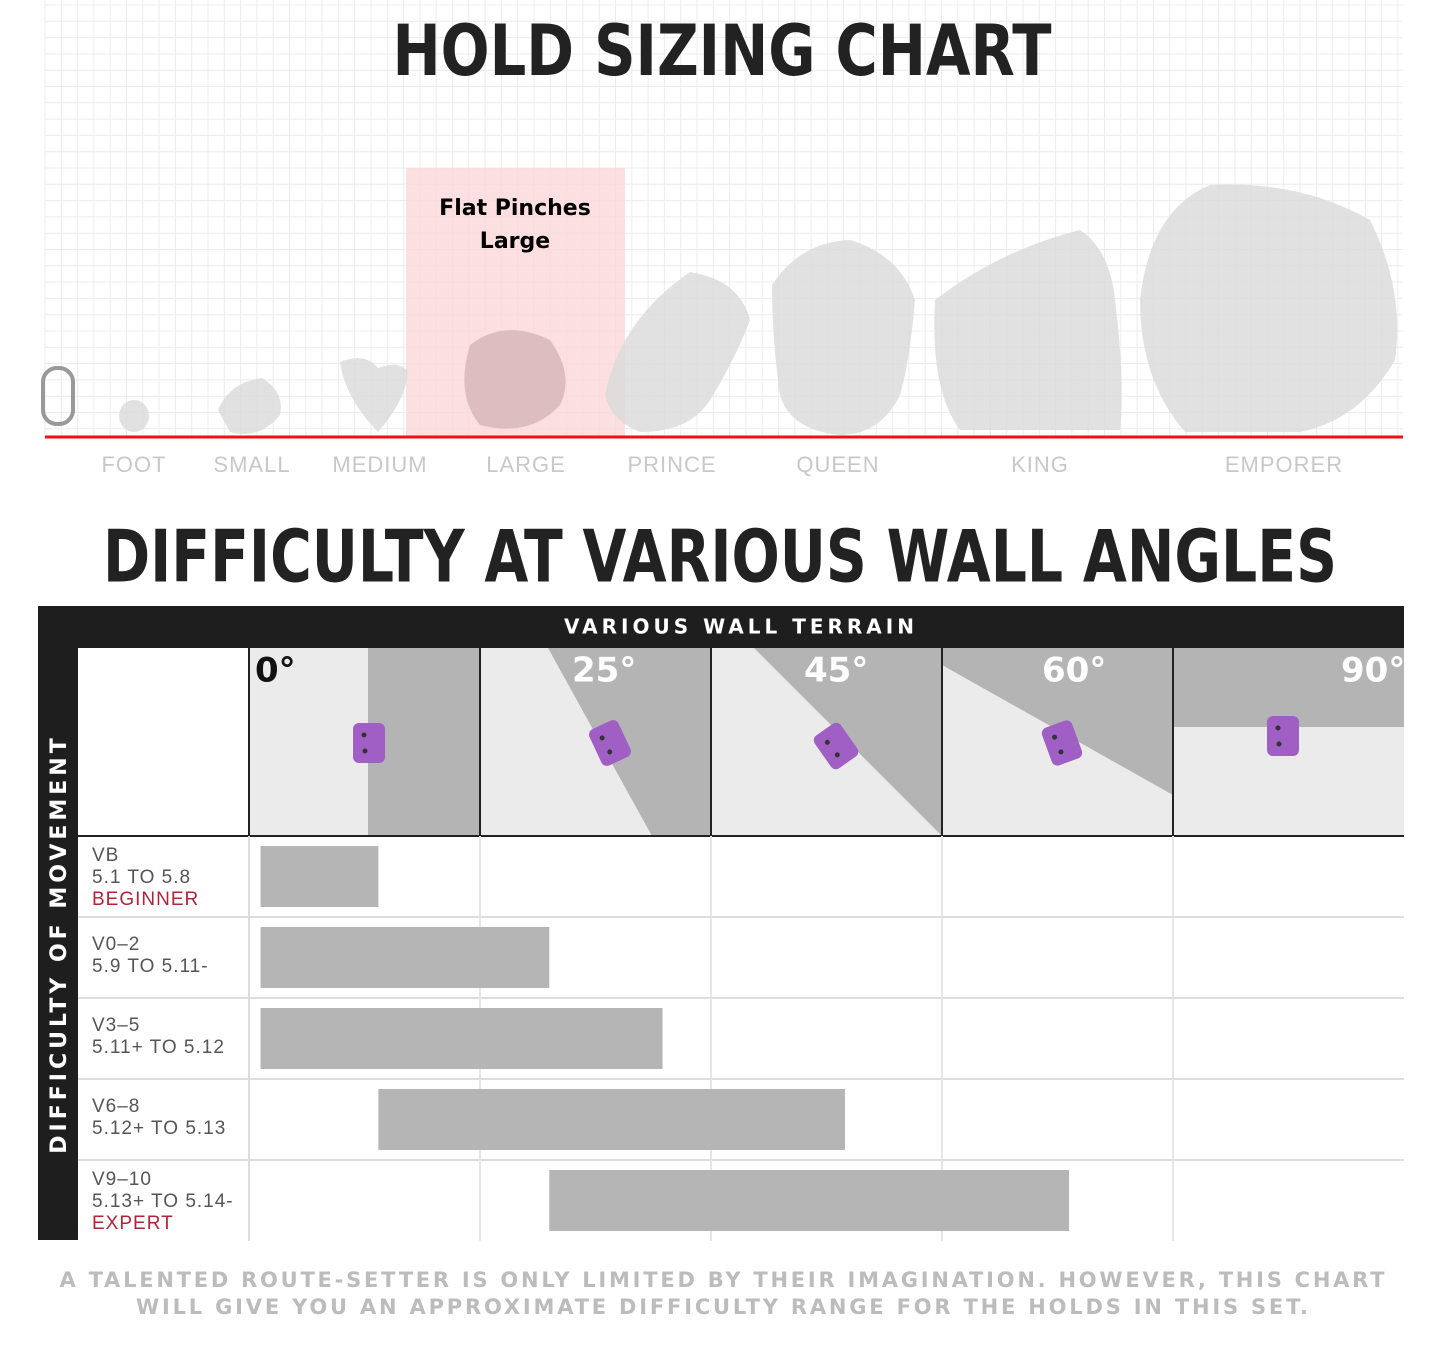  What do you see at coordinates (515, 241) in the screenshot?
I see `callout: Large` at bounding box center [515, 241].